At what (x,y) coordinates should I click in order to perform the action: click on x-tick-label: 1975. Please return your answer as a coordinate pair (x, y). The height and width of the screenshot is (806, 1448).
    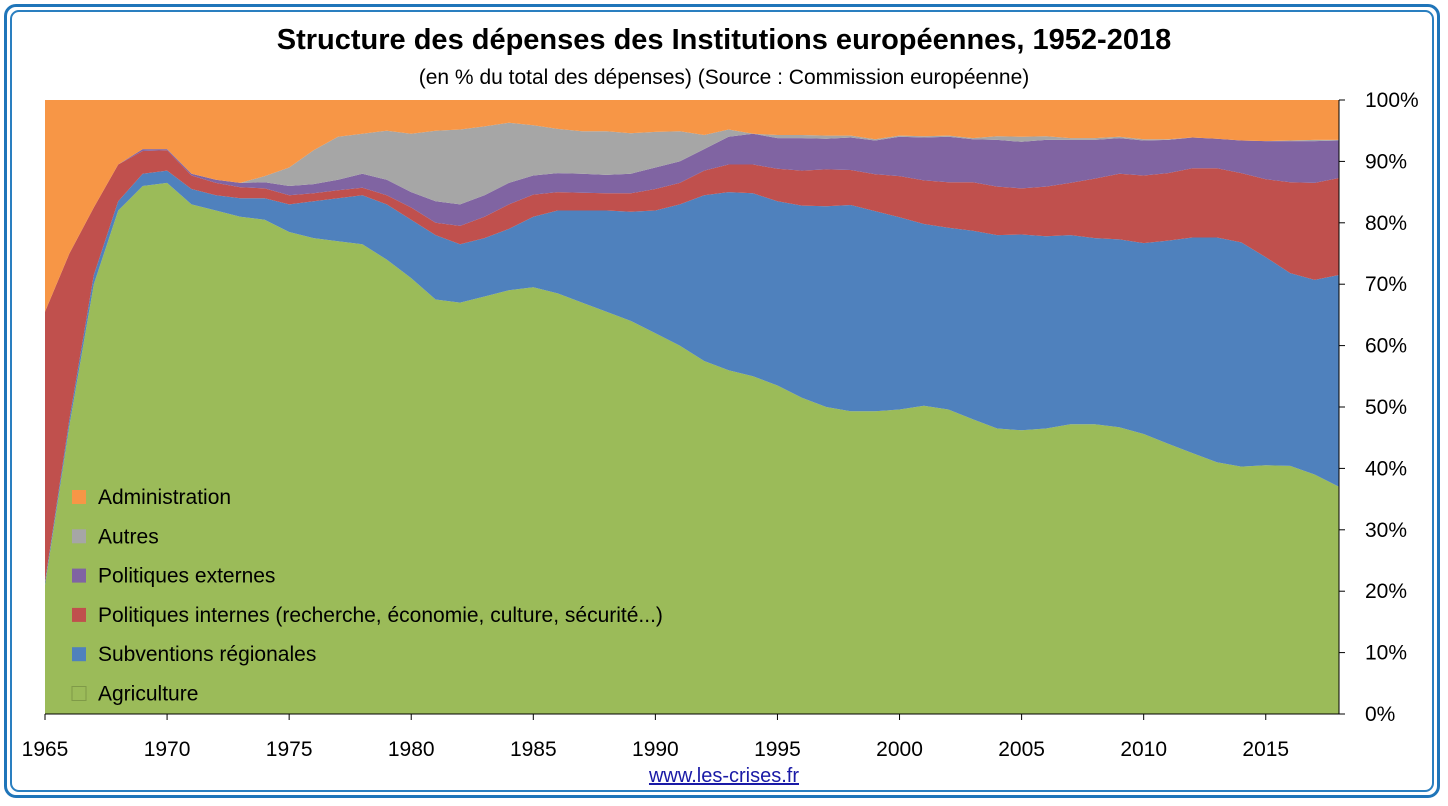
    Looking at the image, I should click on (289, 749).